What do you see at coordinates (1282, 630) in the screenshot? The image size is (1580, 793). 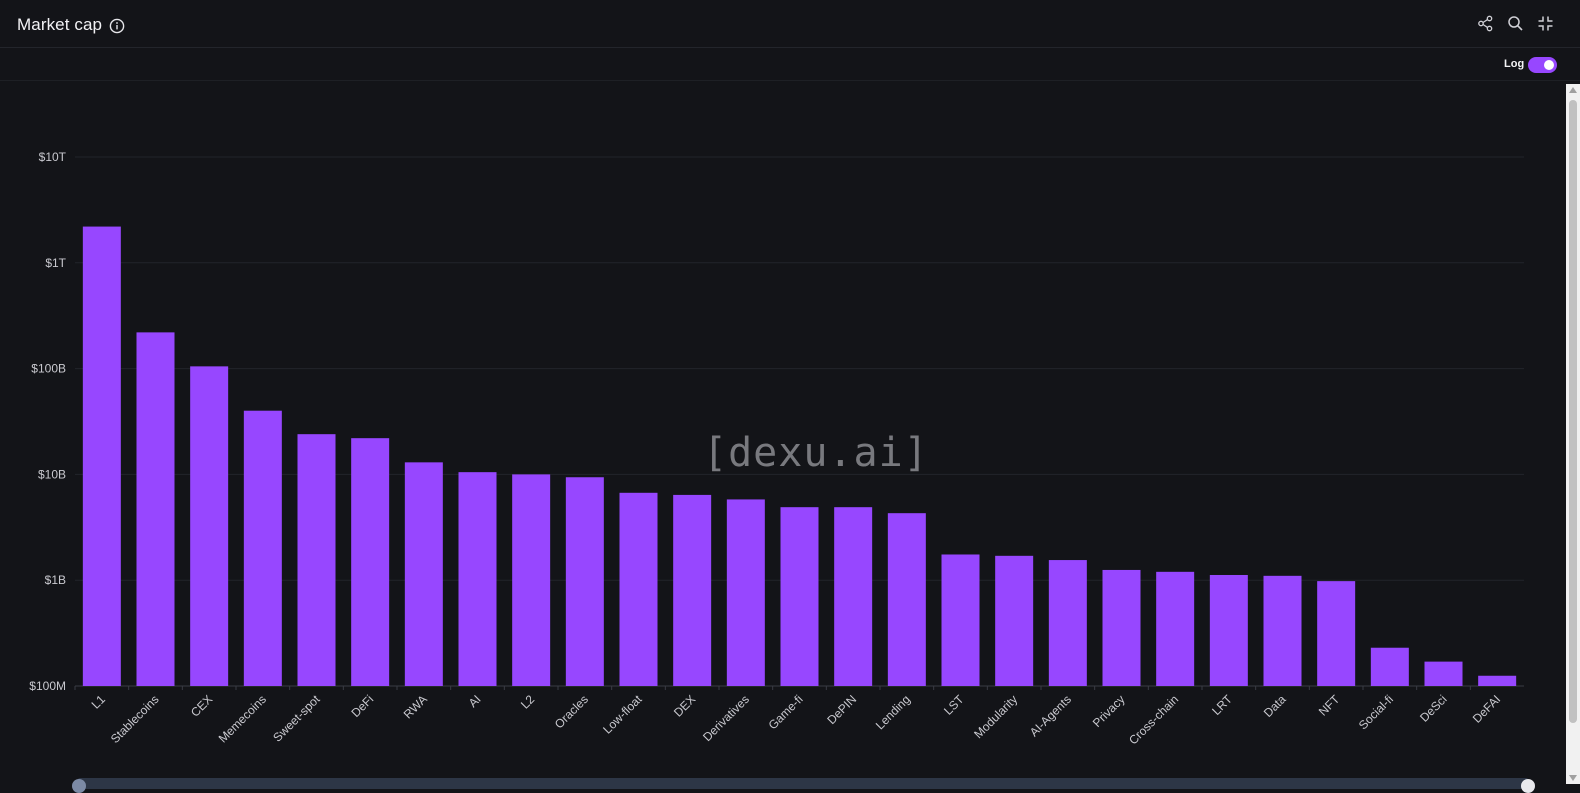 I see `bar-data` at bounding box center [1282, 630].